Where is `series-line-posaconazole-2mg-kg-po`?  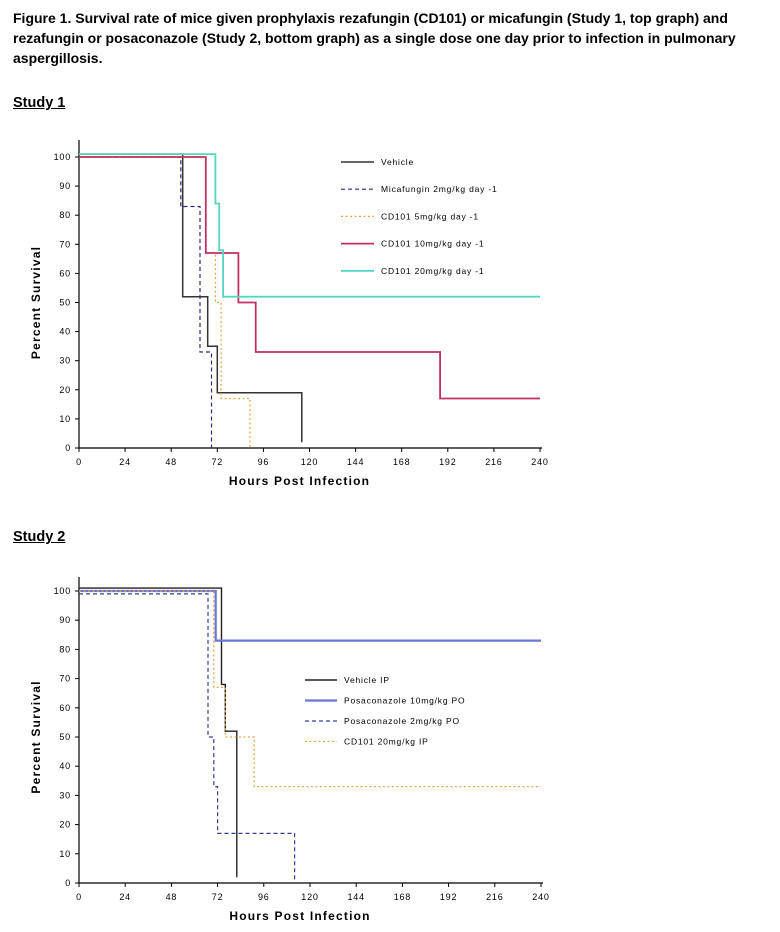
series-line-posaconazole-2mg-kg-po is located at coordinates (187, 738).